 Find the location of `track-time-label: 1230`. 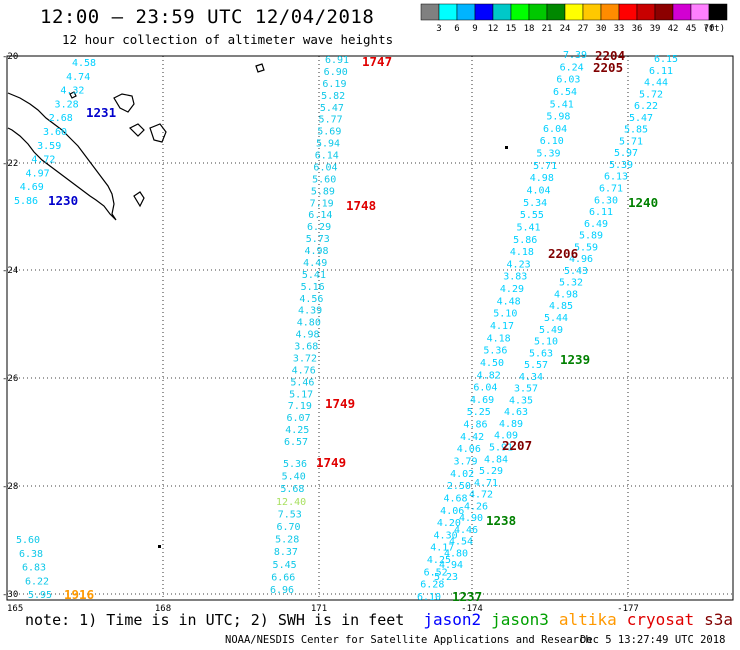

track-time-label: 1230 is located at coordinates (63, 200).